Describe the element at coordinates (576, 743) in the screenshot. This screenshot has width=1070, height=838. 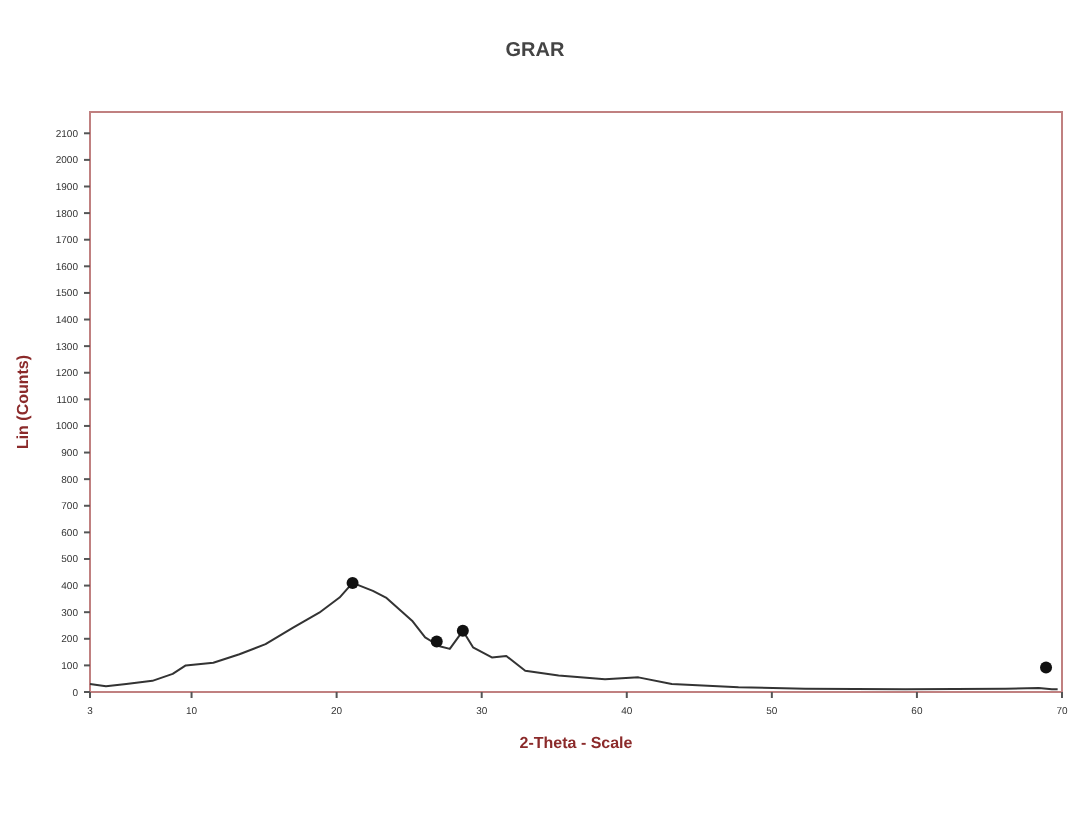
I see `x-axis-title: 2-Theta - Scale` at that location.